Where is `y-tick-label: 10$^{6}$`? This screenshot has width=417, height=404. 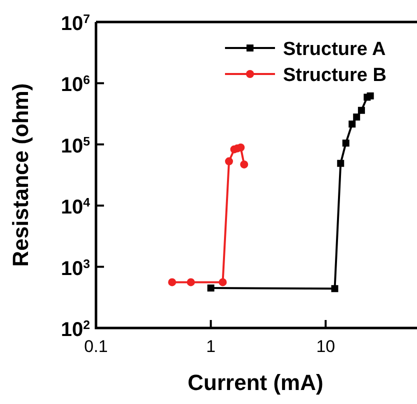 y-tick-label: 10$^{6}$ is located at coordinates (75, 84).